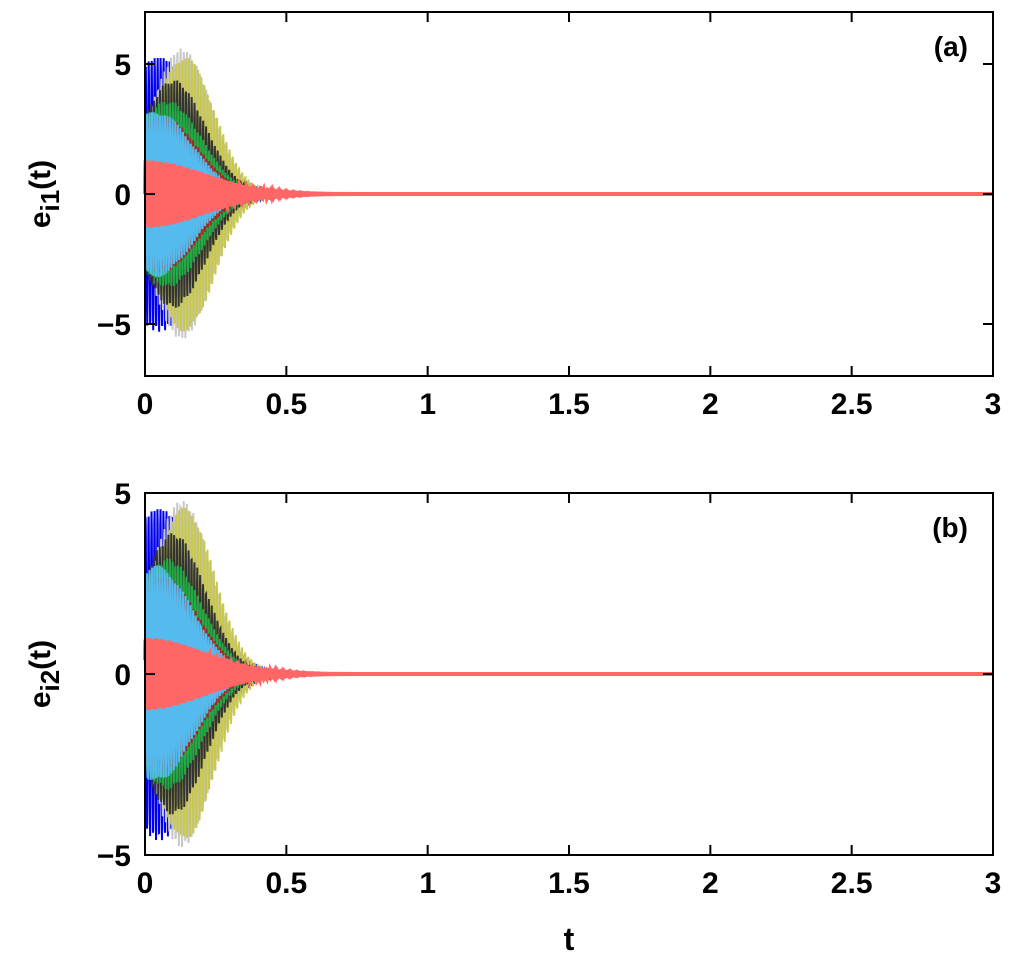 The width and height of the screenshot is (1024, 966). Describe the element at coordinates (122, 675) in the screenshot. I see `panel-b-y-tick-label-1: 0` at that location.